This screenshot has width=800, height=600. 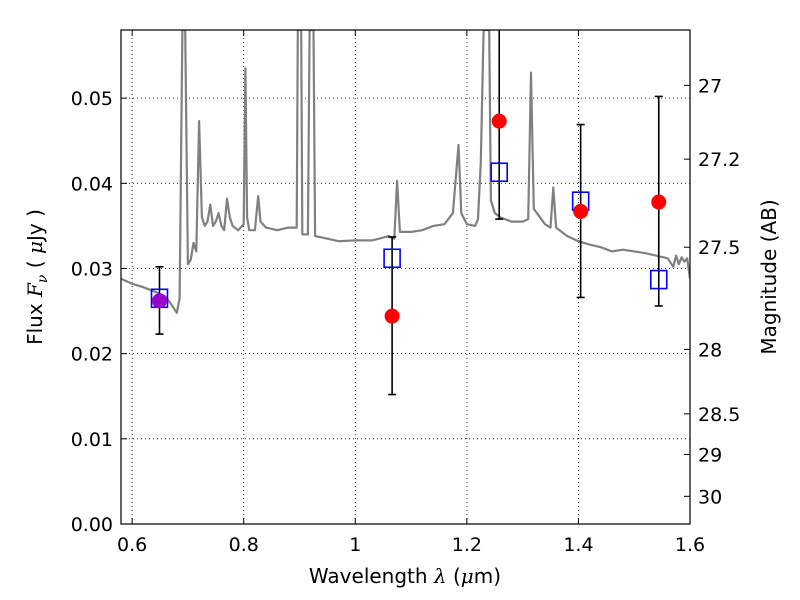 I want to click on y-tick-label: 0.02, so click(x=92, y=355).